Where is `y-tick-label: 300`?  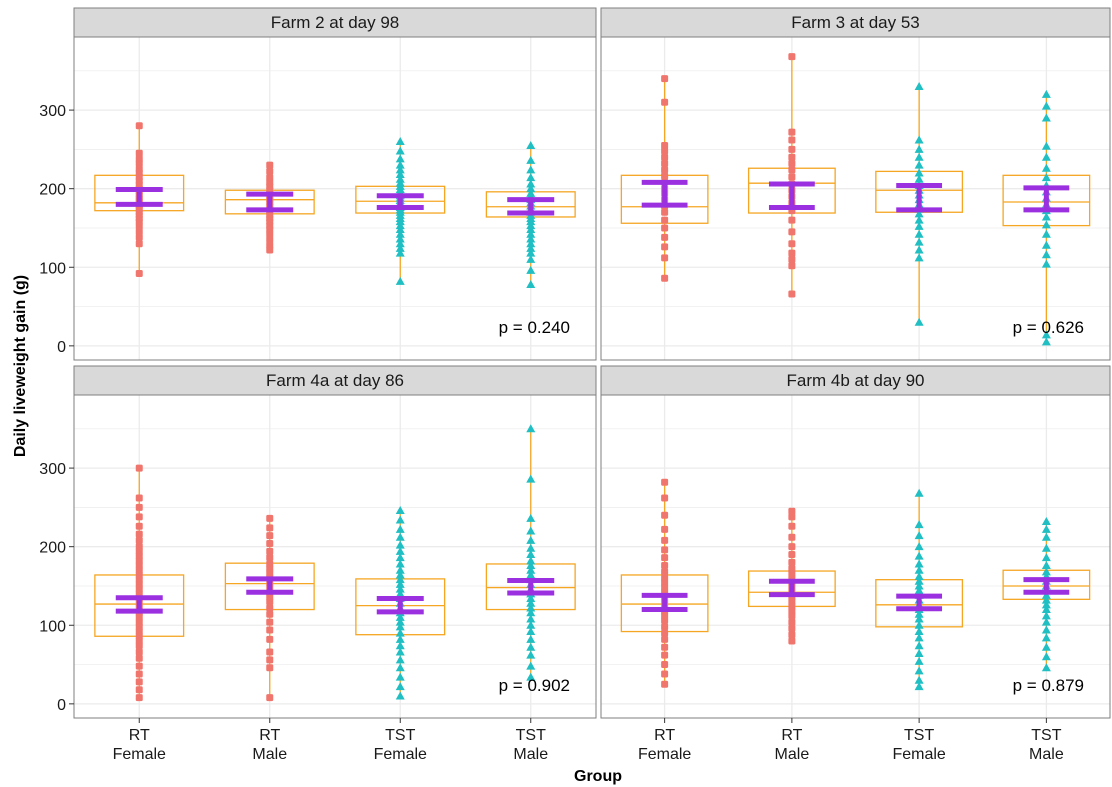
y-tick-label: 300 is located at coordinates (52, 111).